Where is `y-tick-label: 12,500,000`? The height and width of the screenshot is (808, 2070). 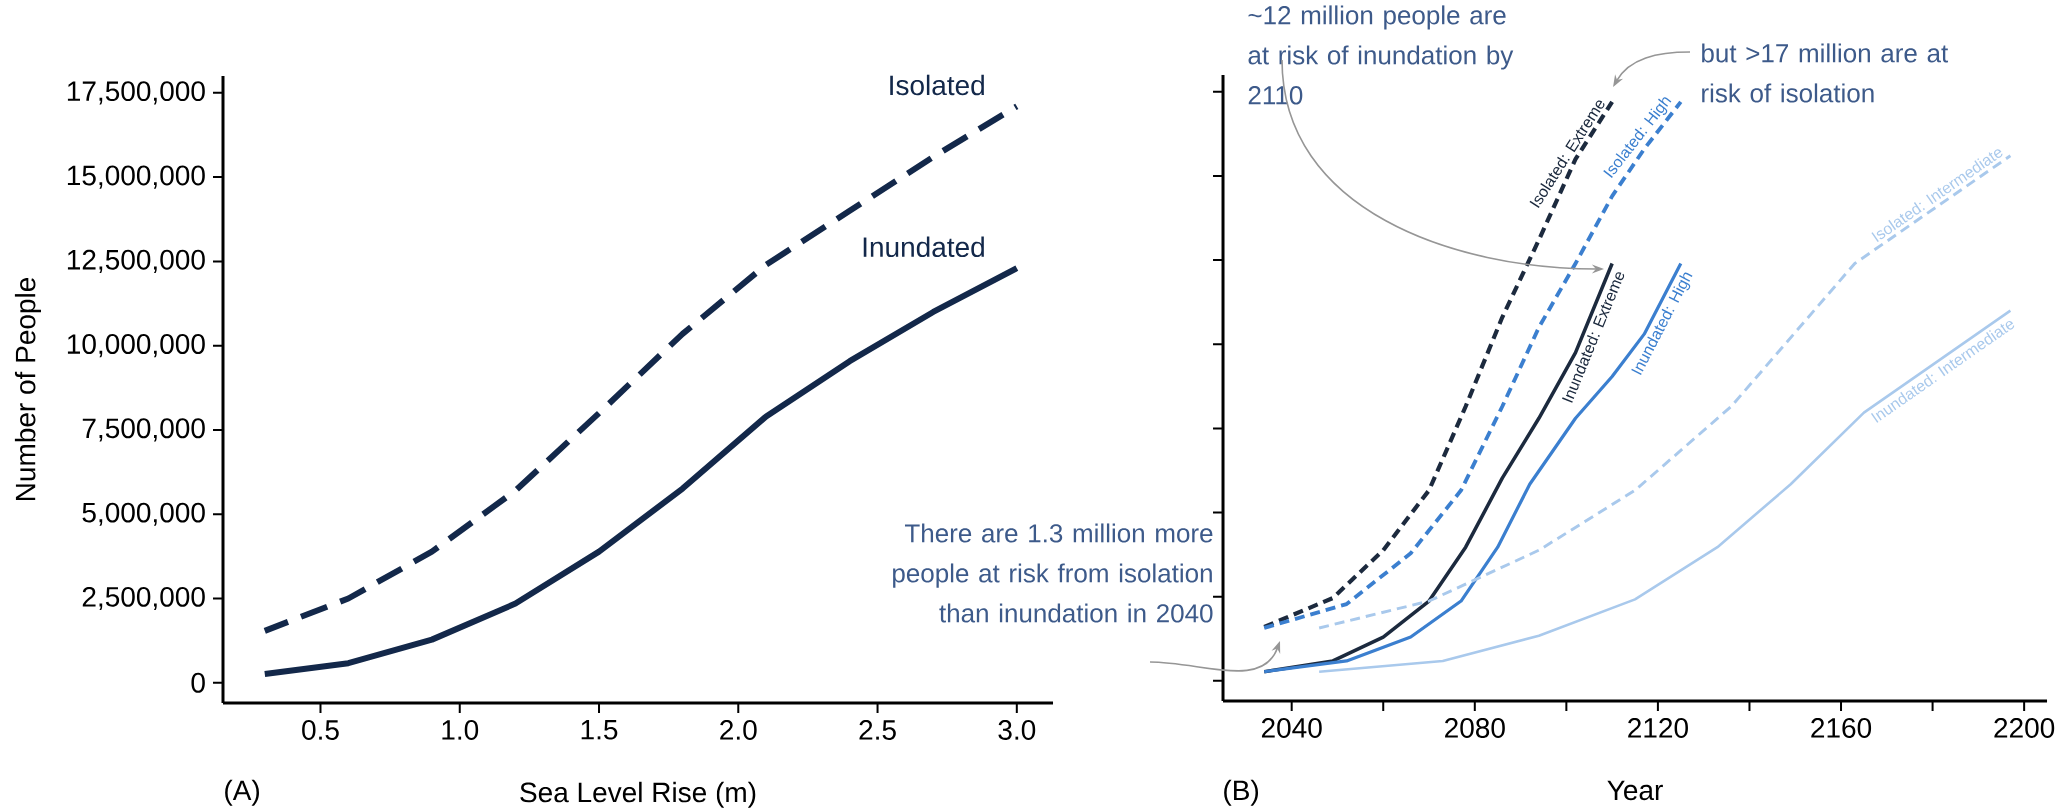
y-tick-label: 12,500,000 is located at coordinates (136, 261).